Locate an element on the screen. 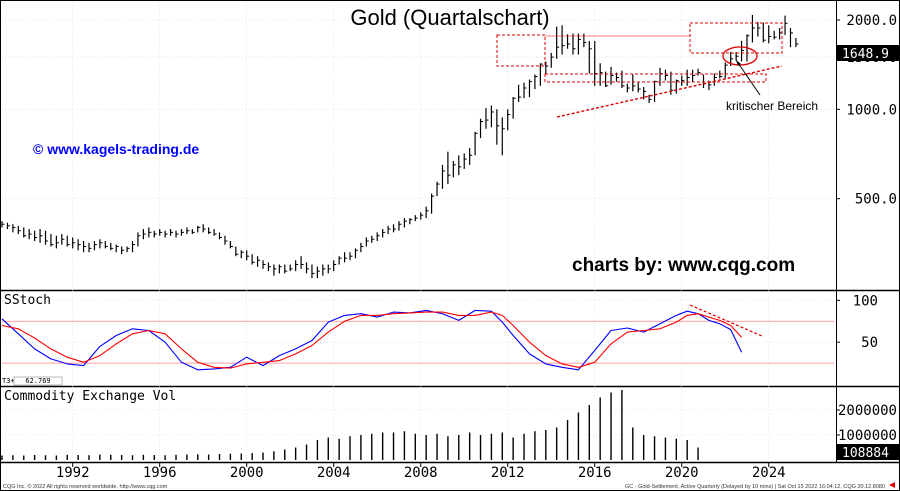  x-tick-label: 1996 is located at coordinates (160, 473).